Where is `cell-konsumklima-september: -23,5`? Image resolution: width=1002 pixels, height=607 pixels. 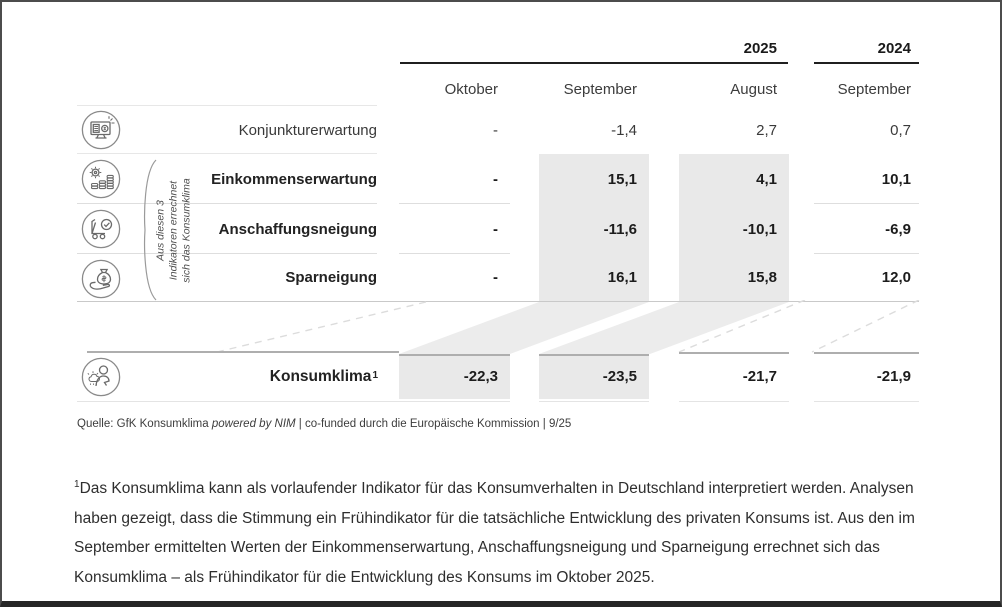 cell-konsumklima-september: -23,5 is located at coordinates (619, 376).